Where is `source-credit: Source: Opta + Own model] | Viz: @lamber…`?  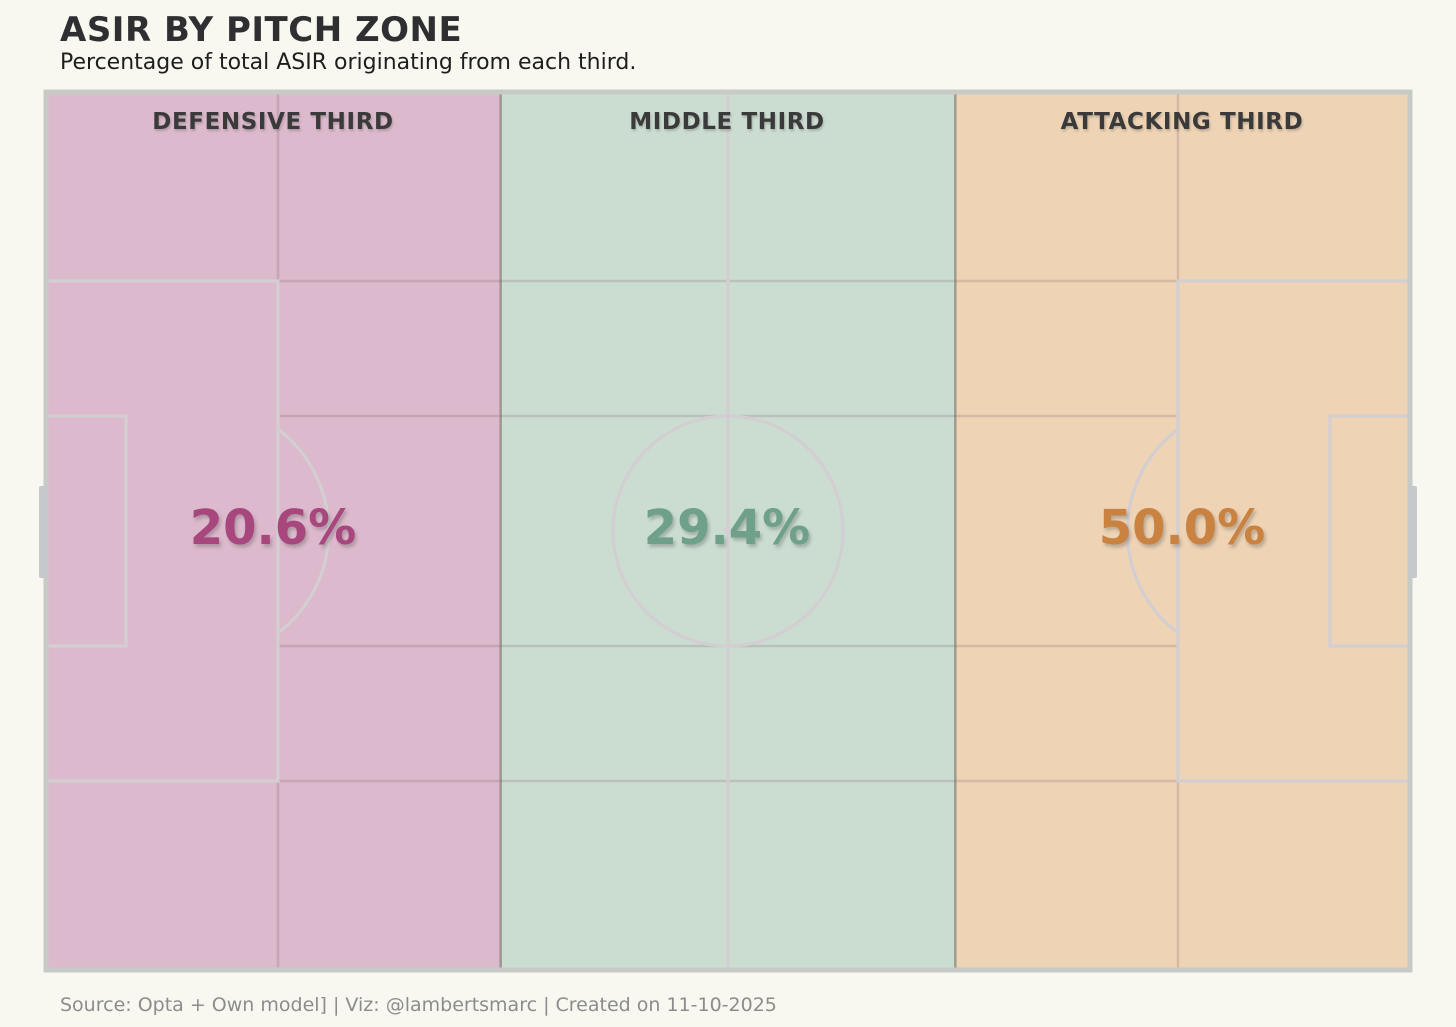 source-credit: Source: Opta + Own model] | Viz: @lamber… is located at coordinates (418, 1005).